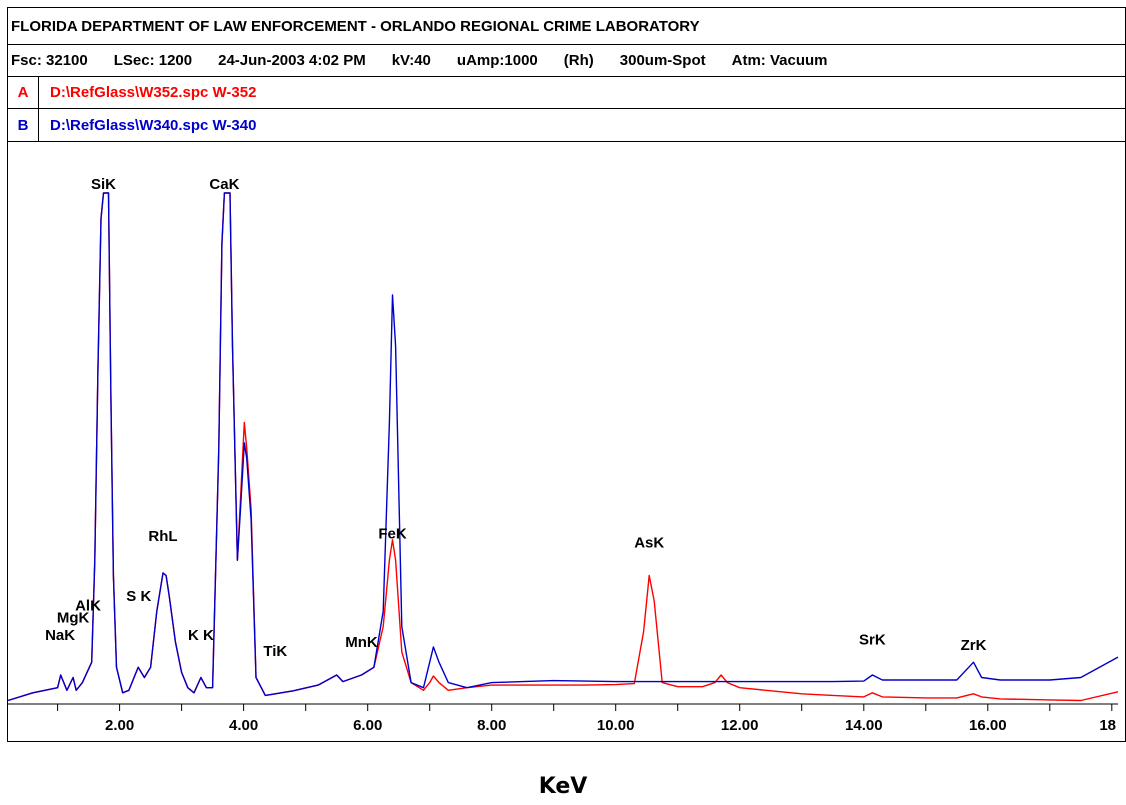 The image size is (1126, 805). I want to click on peak-label-nak: NaK, so click(60, 635).